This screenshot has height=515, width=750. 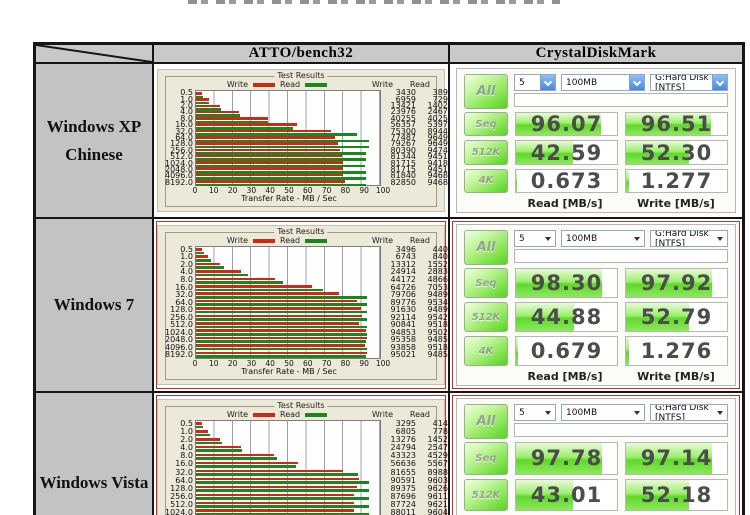 What do you see at coordinates (403, 295) in the screenshot?
I see `atto-write-value: 79706` at bounding box center [403, 295].